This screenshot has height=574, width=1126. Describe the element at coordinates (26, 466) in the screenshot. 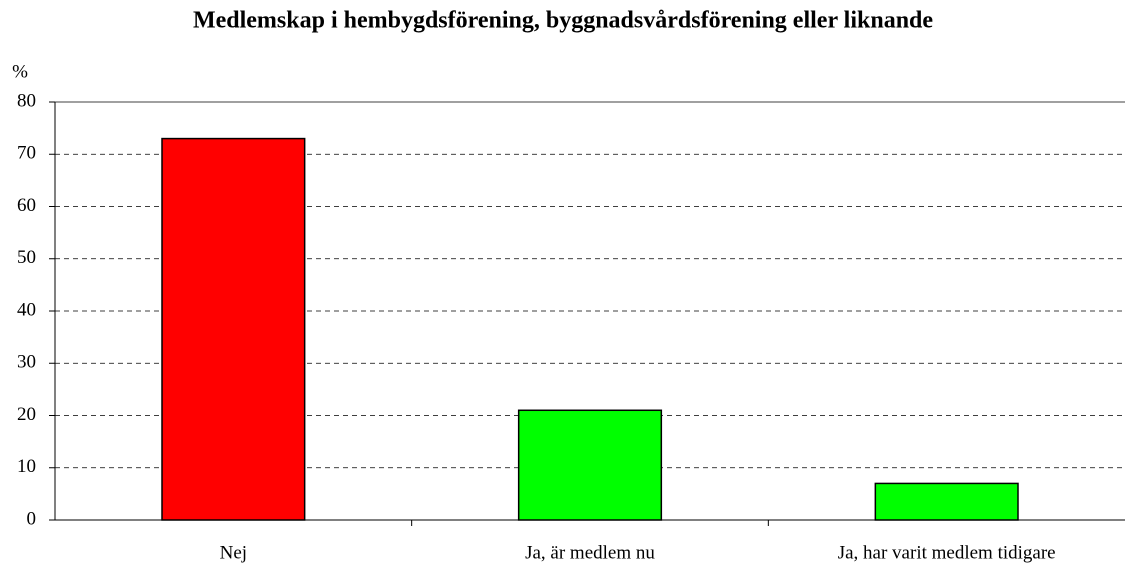

I see `y-tick-label: 10` at that location.